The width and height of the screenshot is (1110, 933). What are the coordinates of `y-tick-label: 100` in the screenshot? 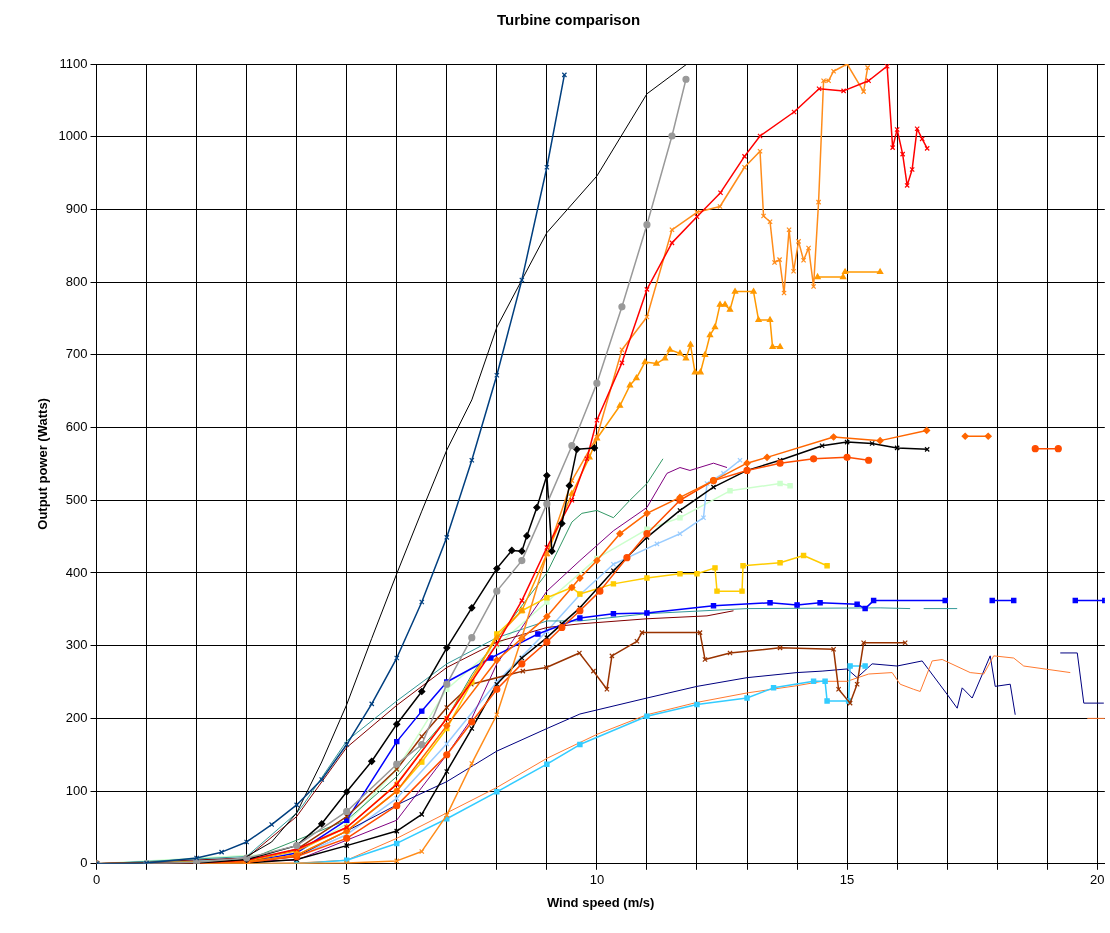 It's located at (76, 790).